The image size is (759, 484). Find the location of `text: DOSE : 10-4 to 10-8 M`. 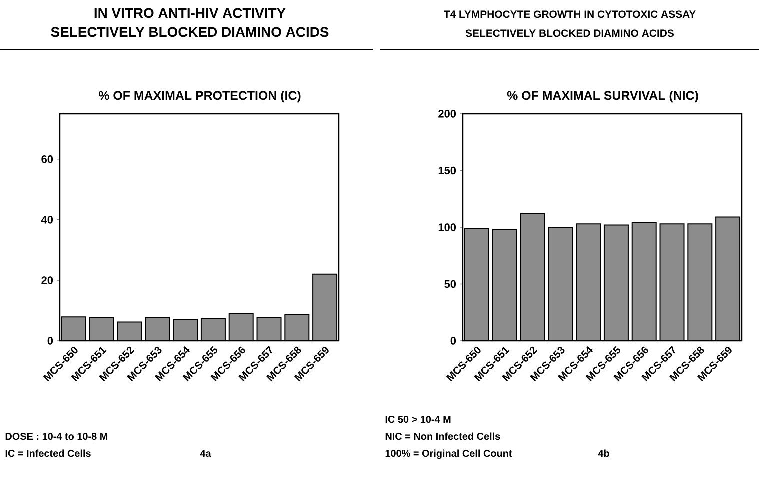

text: DOSE : 10-4 to 10-8 M is located at coordinates (57, 436).